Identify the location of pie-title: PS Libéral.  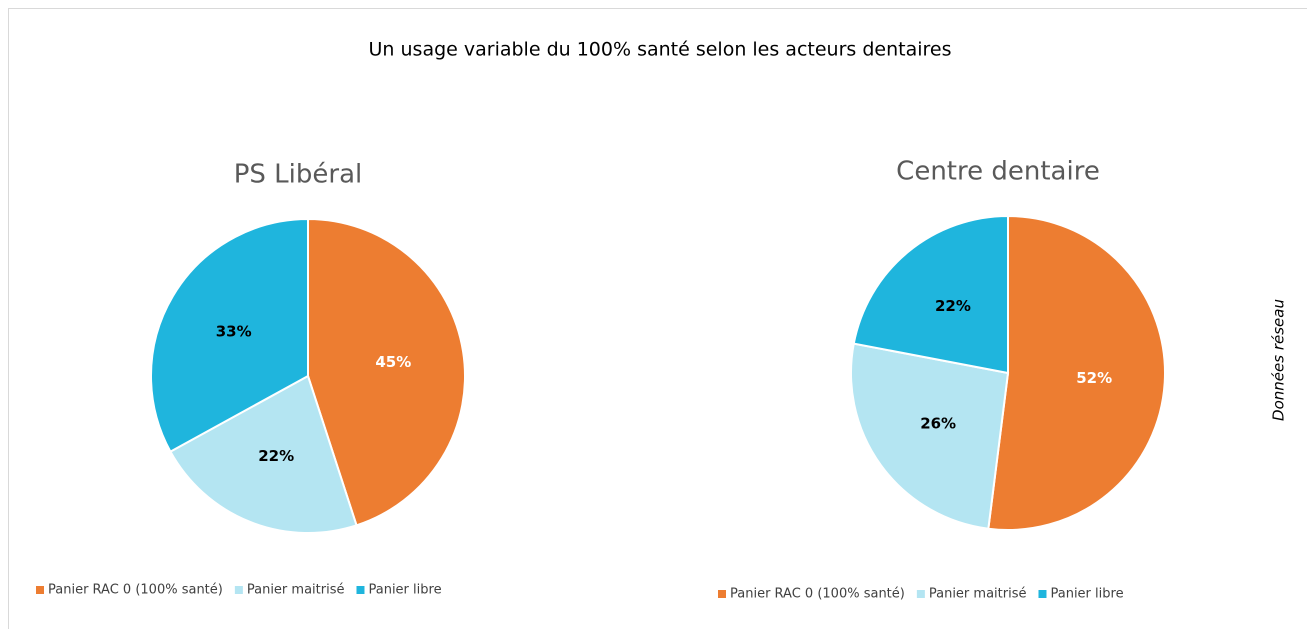
(298, 175).